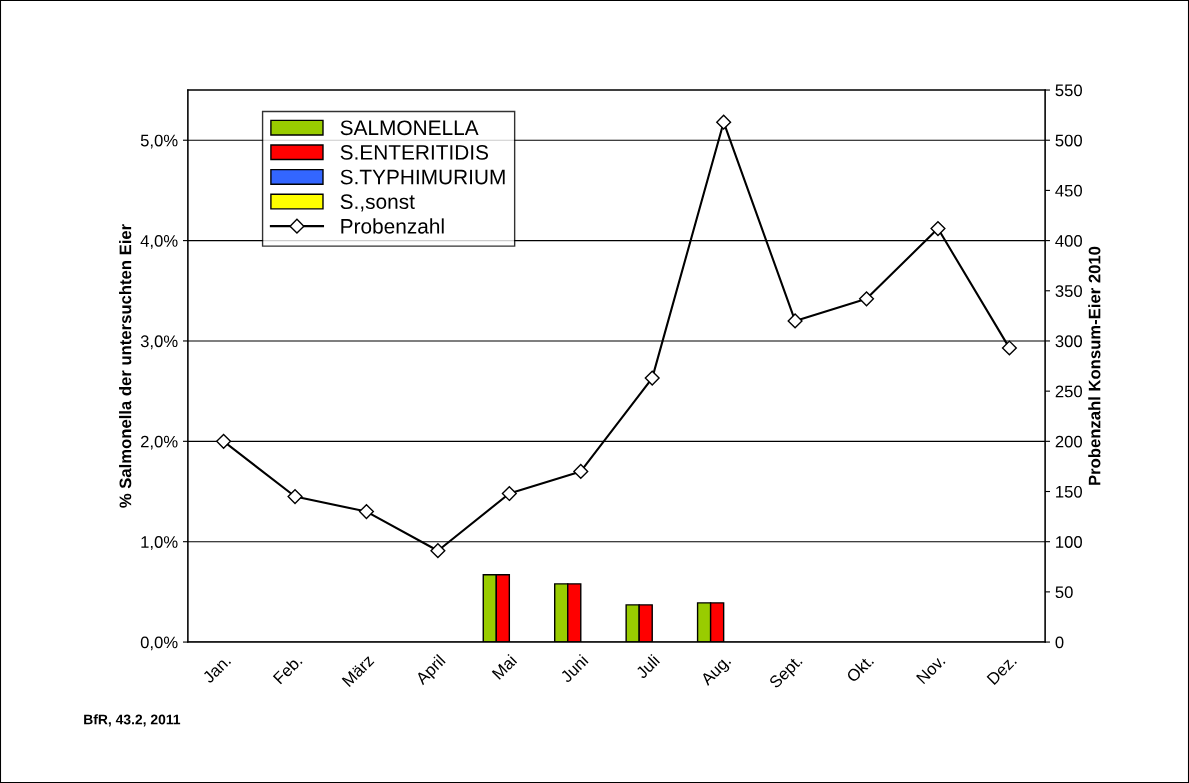  What do you see at coordinates (159, 543) in the screenshot?
I see `y-tick-label: 1,0%` at bounding box center [159, 543].